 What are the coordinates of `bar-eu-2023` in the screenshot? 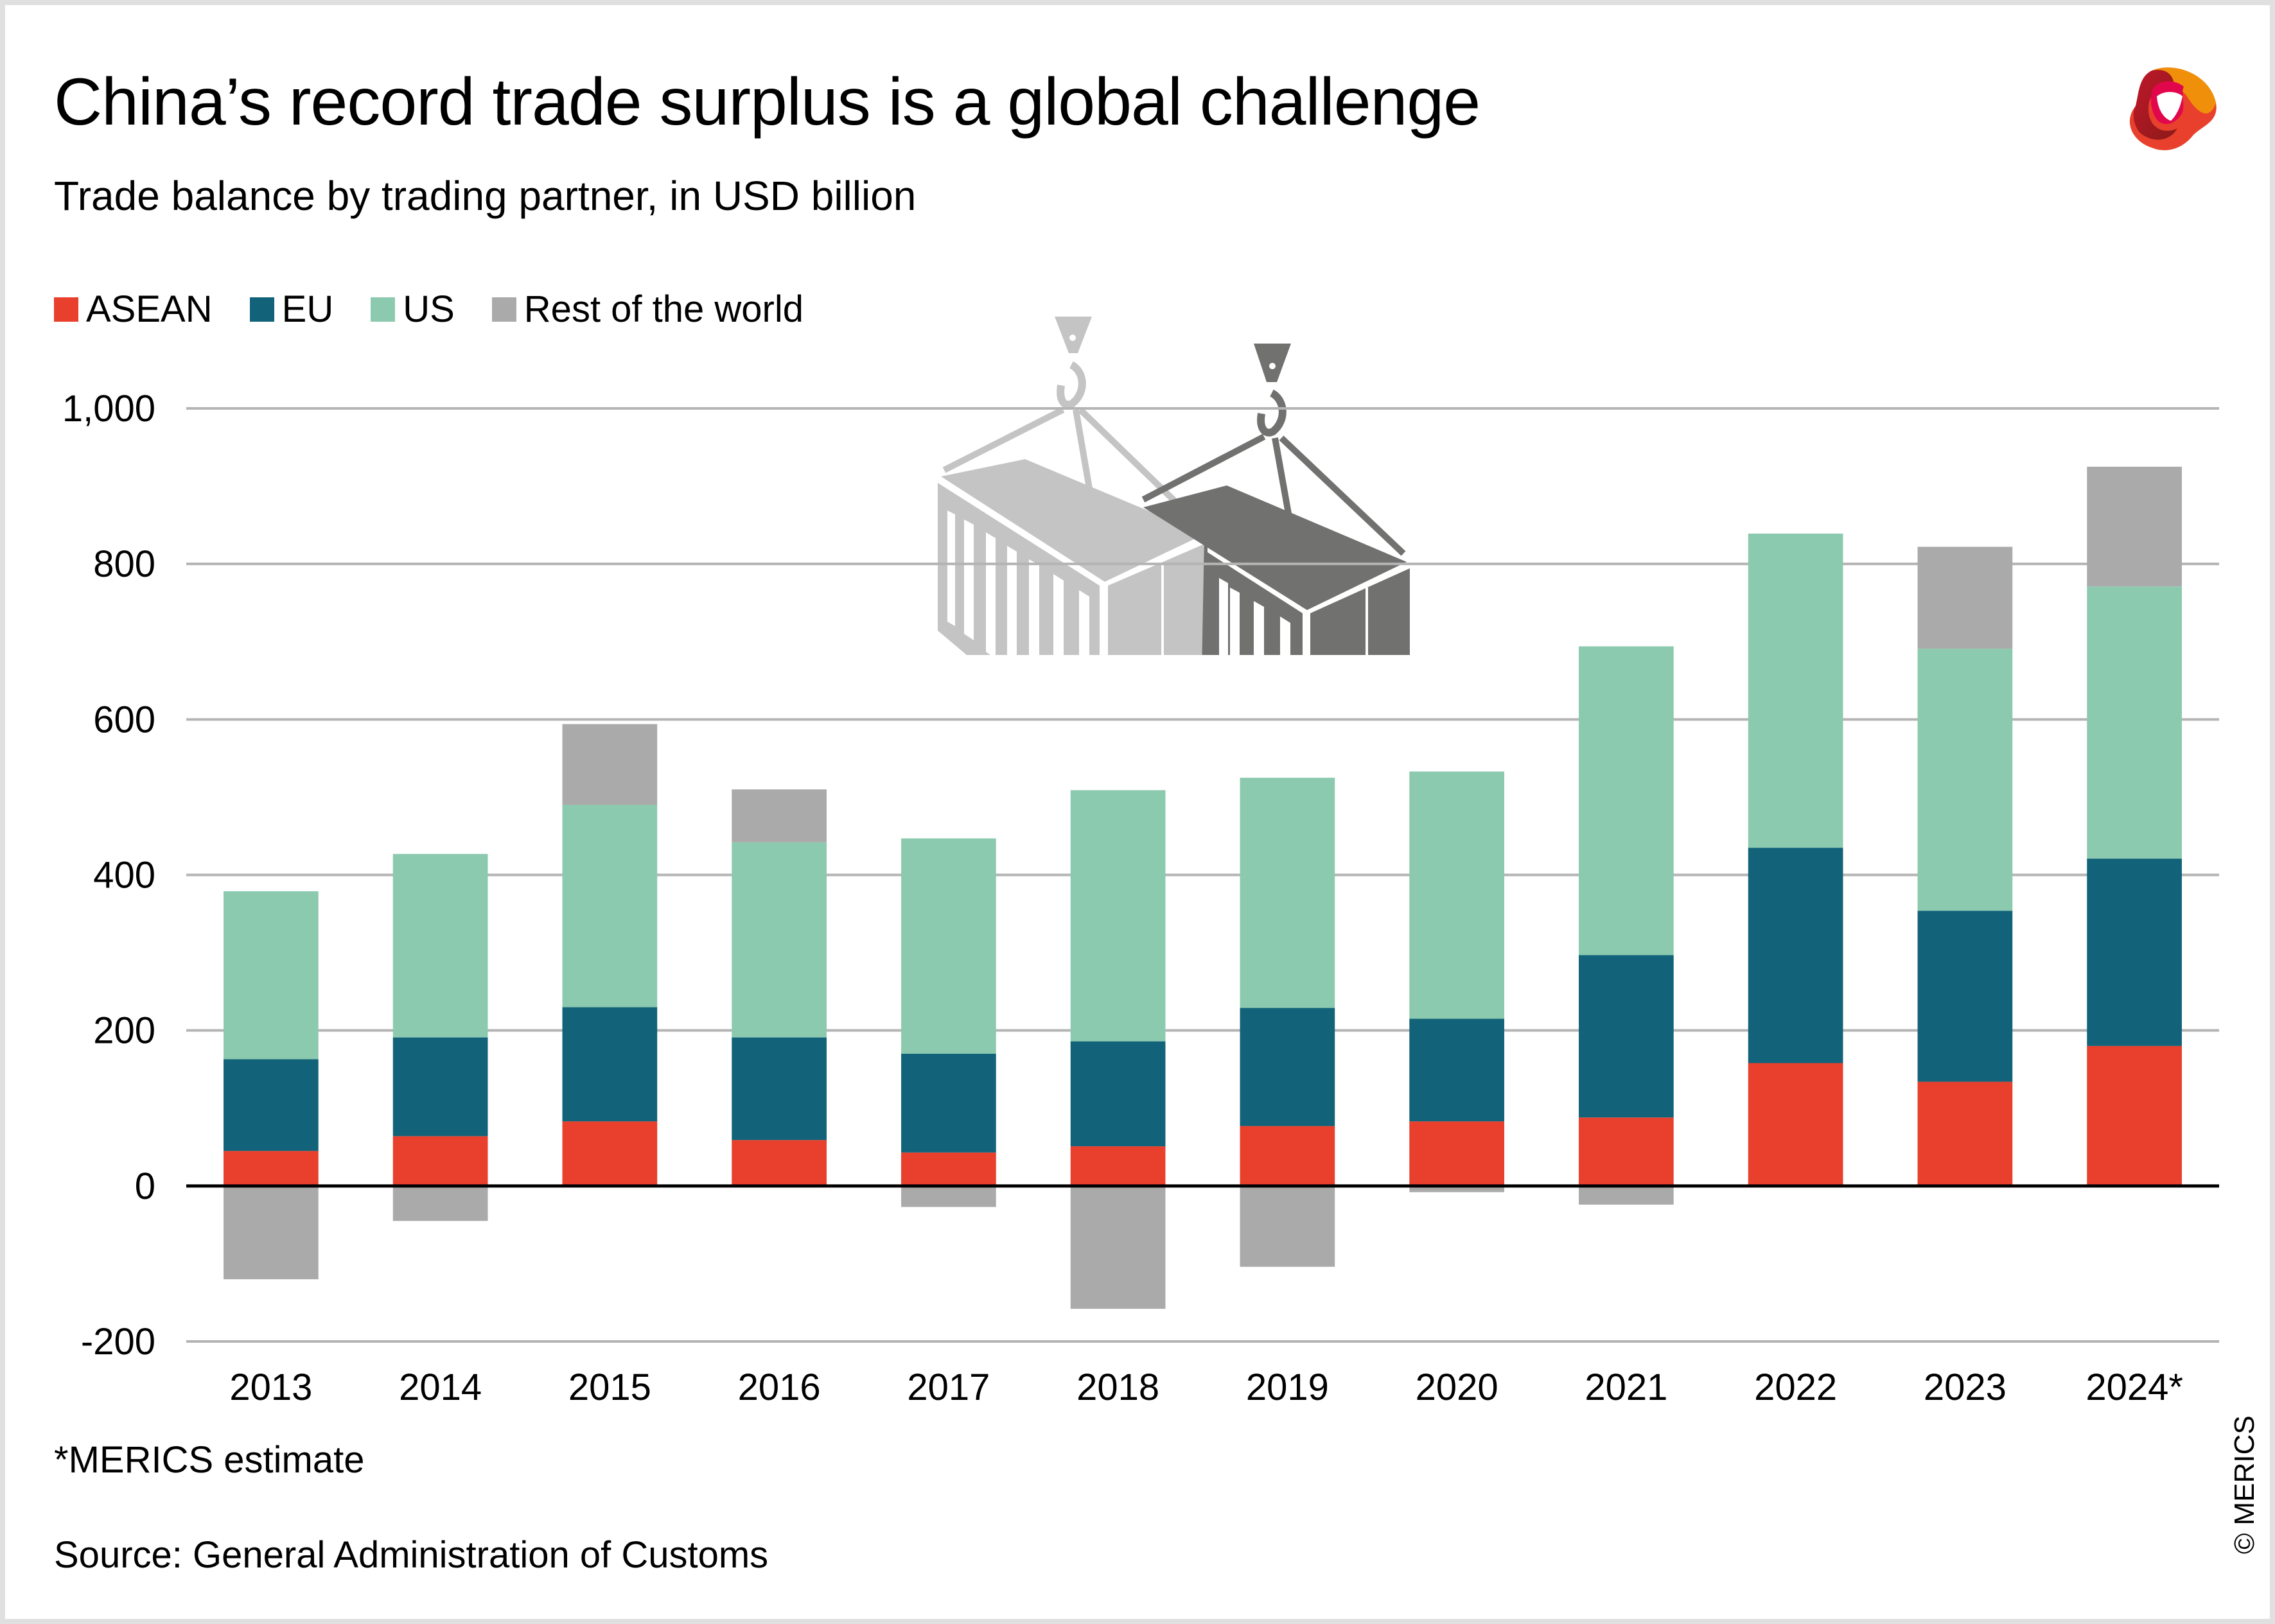 It's located at (1965, 996).